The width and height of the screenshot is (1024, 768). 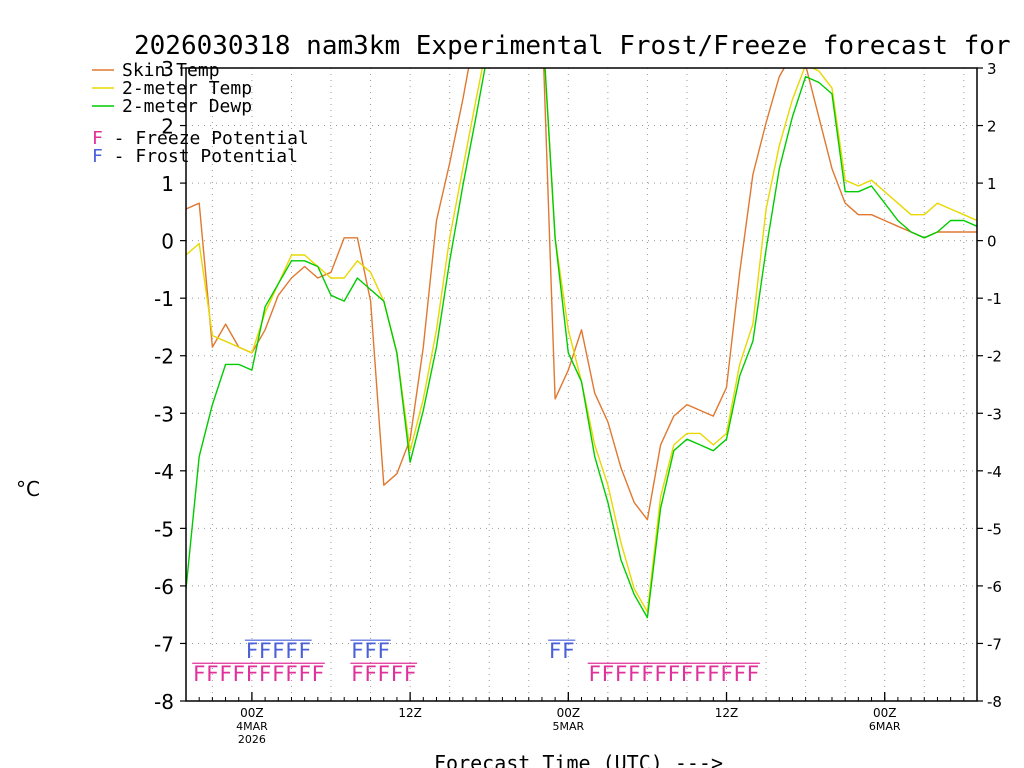 I want to click on legend-note-text: - Frost Potential, so click(x=200, y=156).